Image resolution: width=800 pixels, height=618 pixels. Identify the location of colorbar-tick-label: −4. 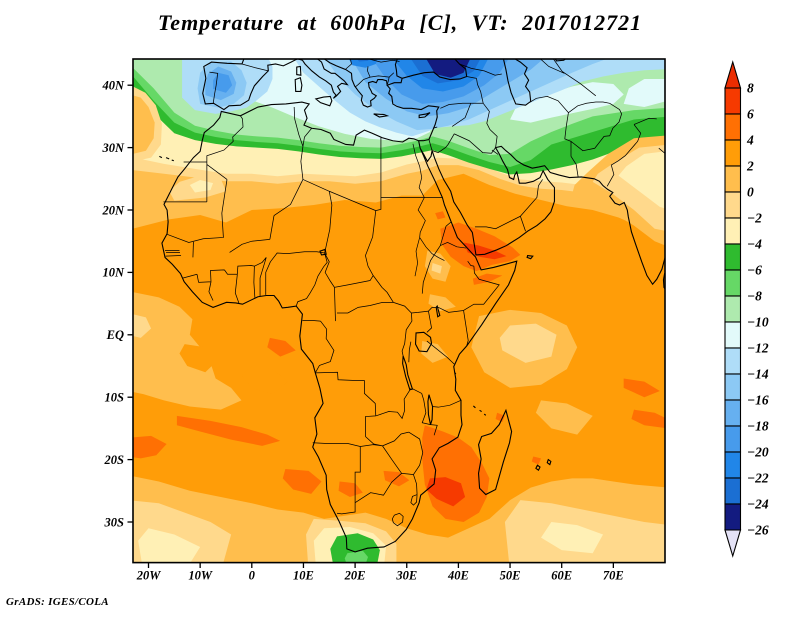
(754, 244).